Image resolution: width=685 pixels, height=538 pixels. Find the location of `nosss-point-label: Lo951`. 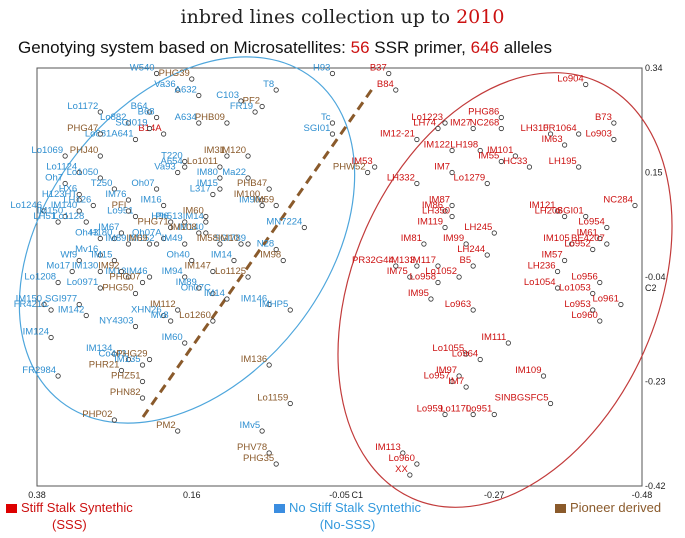

nosss-point-label: Lo951 is located at coordinates (120, 211).